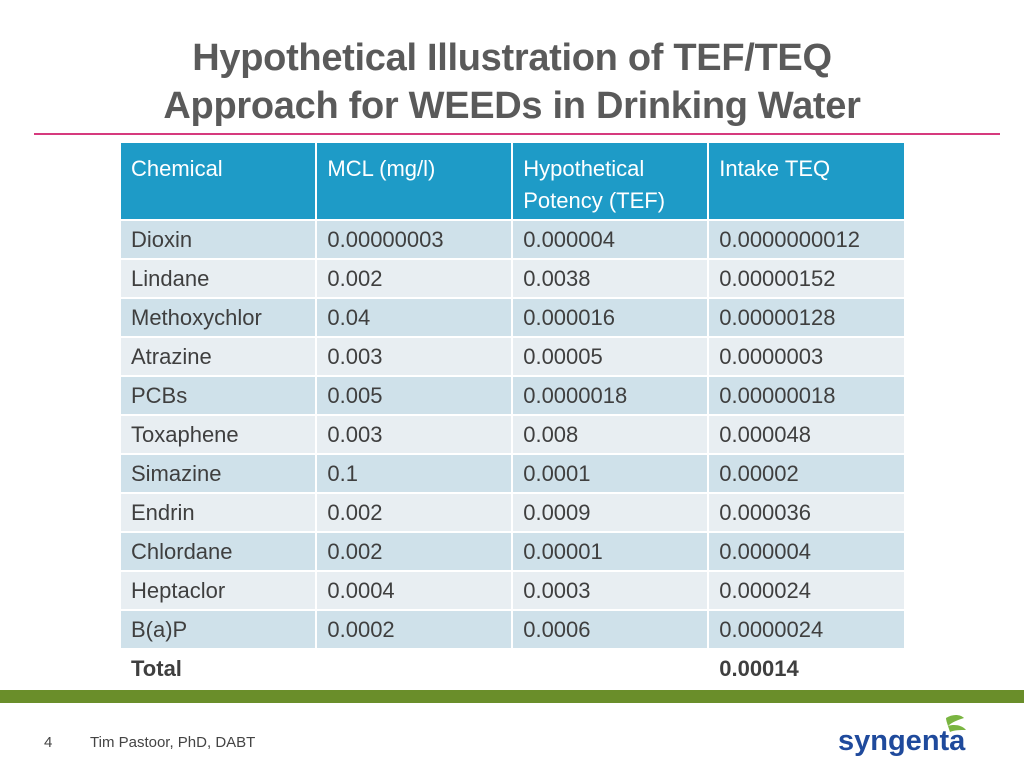  Describe the element at coordinates (512, 106) in the screenshot. I see `slide-title-line-2: Approach for WEEDs in Drinking Water` at that location.